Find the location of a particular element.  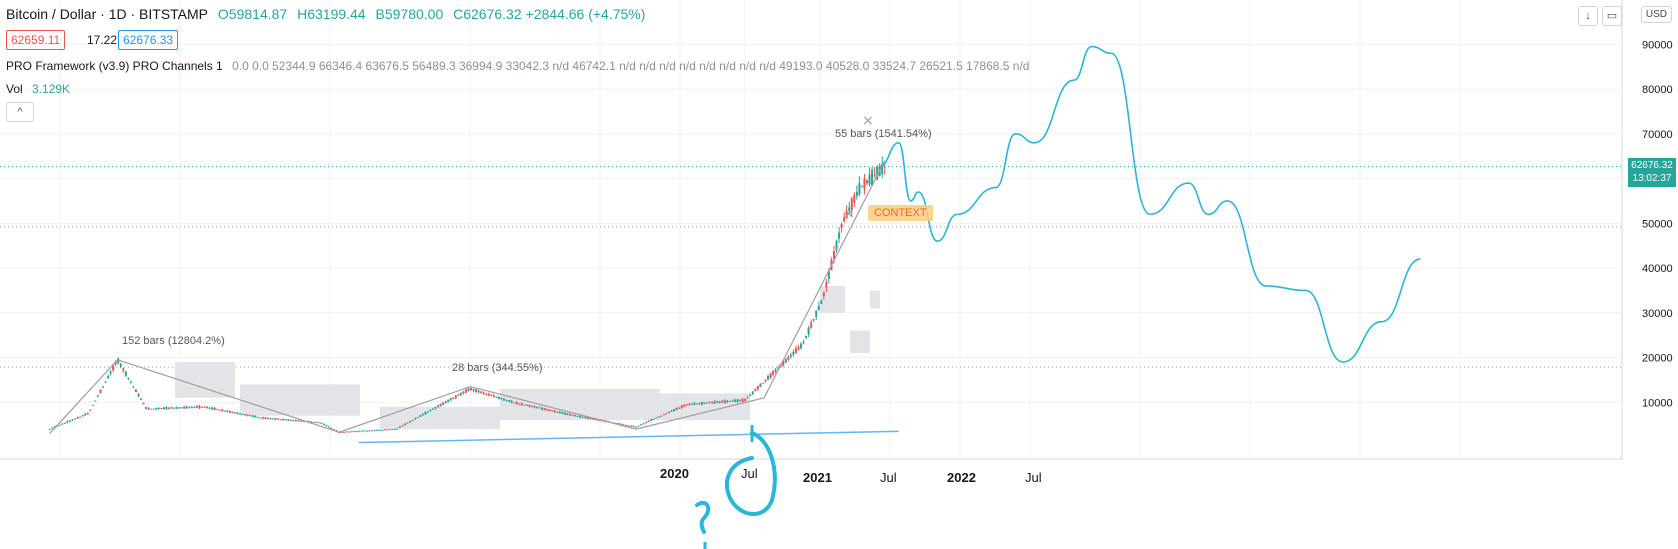

restore-button: ▭ is located at coordinates (1612, 16).